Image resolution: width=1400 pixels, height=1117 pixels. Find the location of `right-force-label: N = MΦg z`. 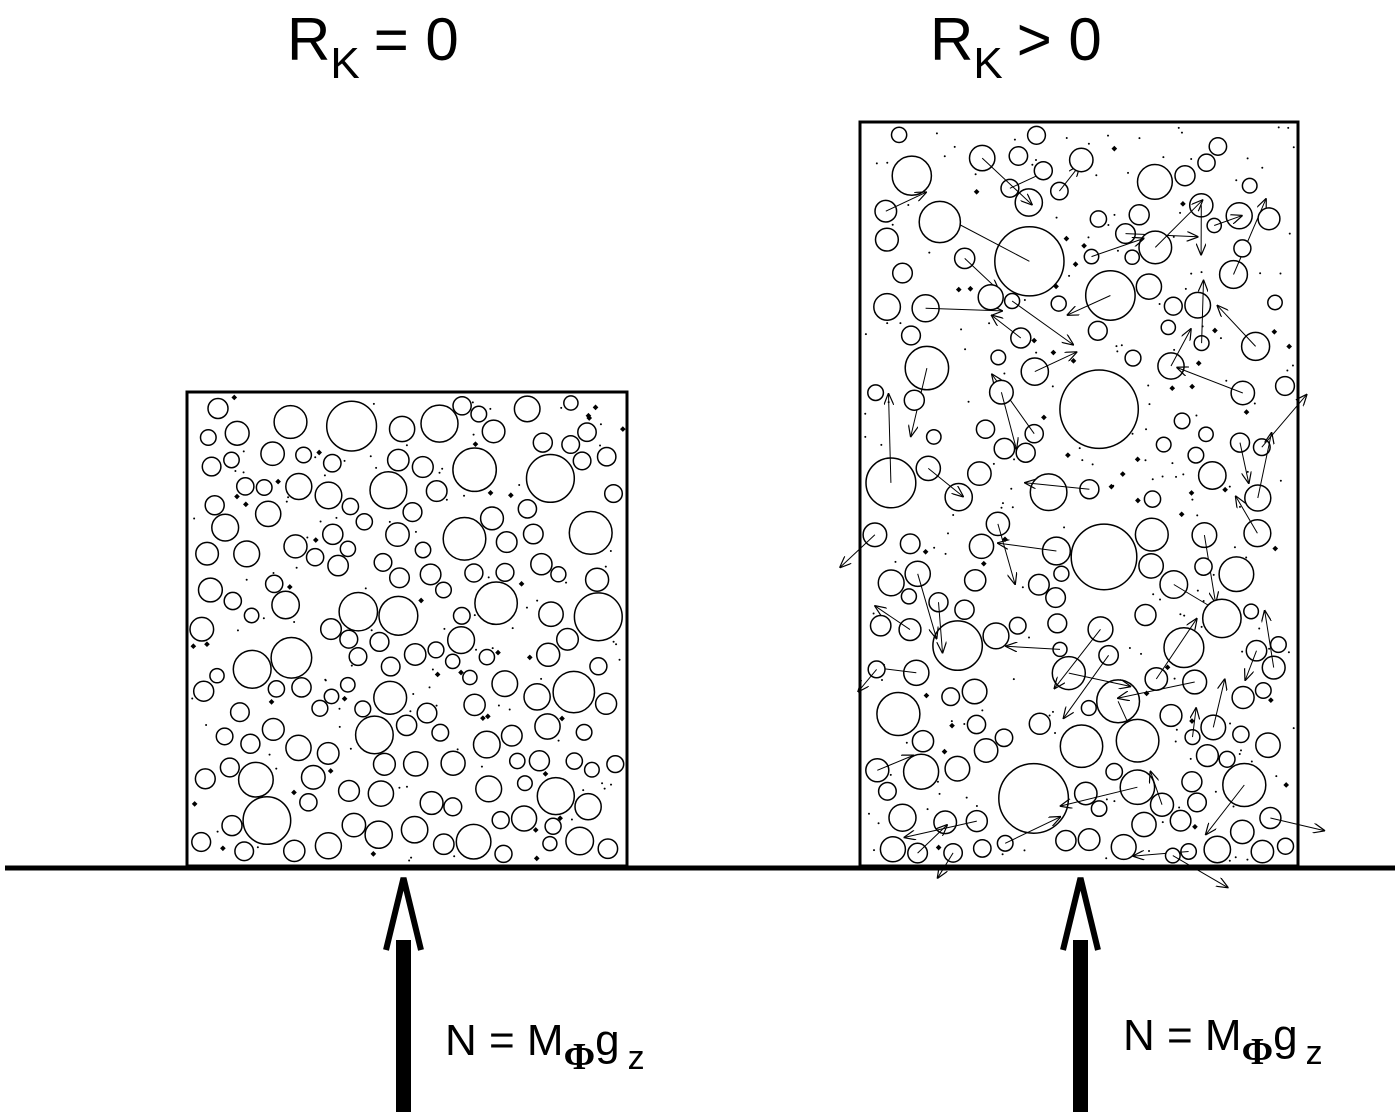

right-force-label: N = MΦg z is located at coordinates (1223, 1042).